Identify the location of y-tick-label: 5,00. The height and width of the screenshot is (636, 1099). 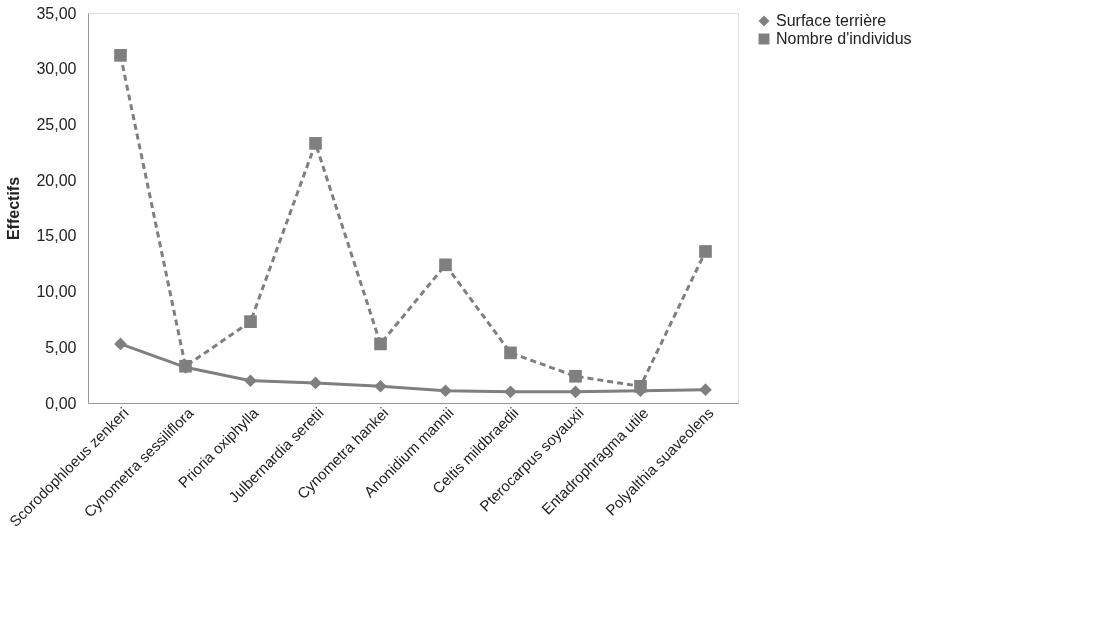
(61, 347).